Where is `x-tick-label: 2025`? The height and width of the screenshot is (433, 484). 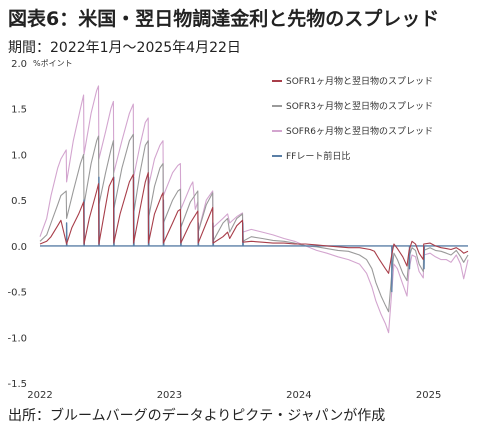 x-tick-label: 2025 is located at coordinates (428, 395).